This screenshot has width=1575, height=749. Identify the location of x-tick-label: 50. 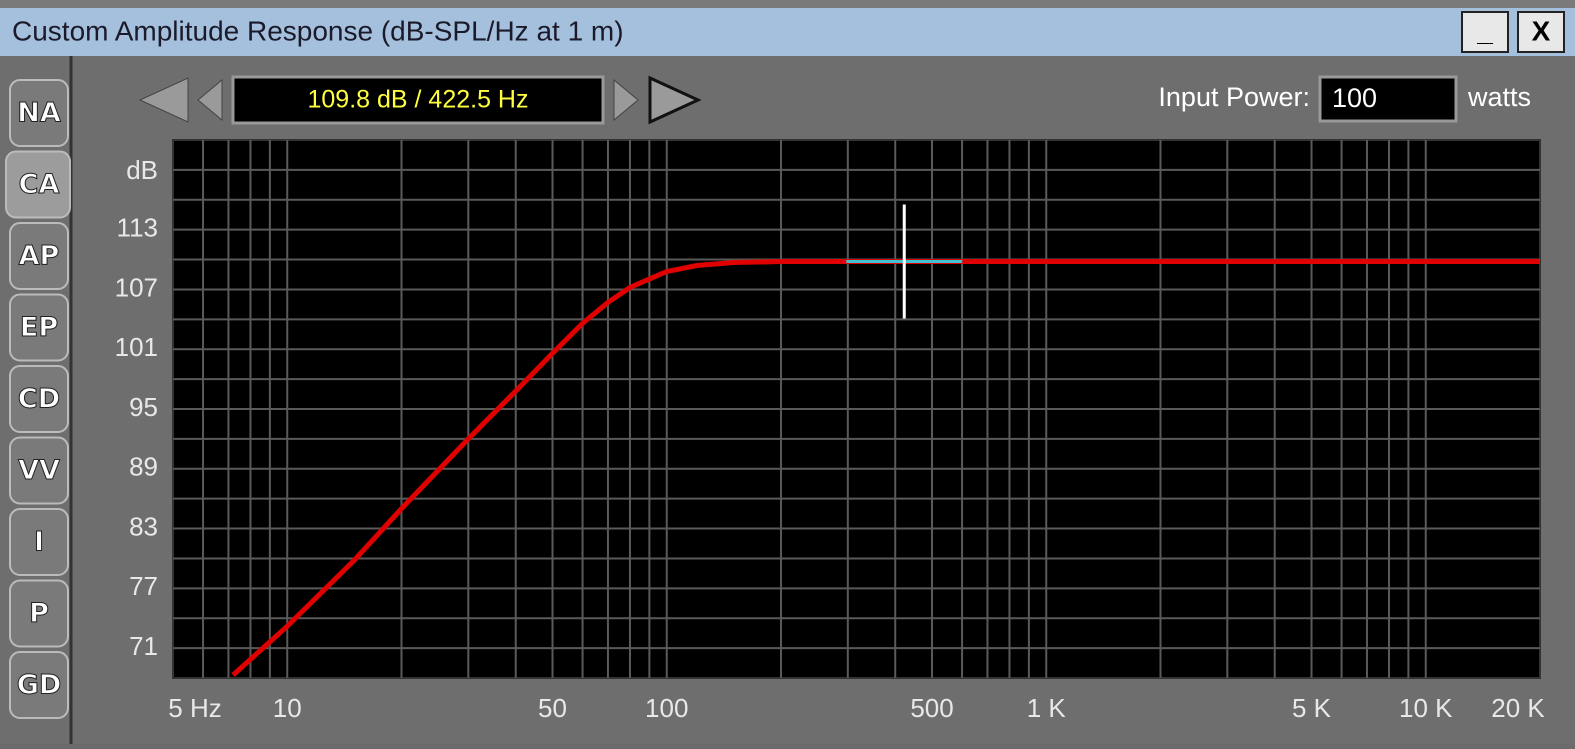
(552, 708).